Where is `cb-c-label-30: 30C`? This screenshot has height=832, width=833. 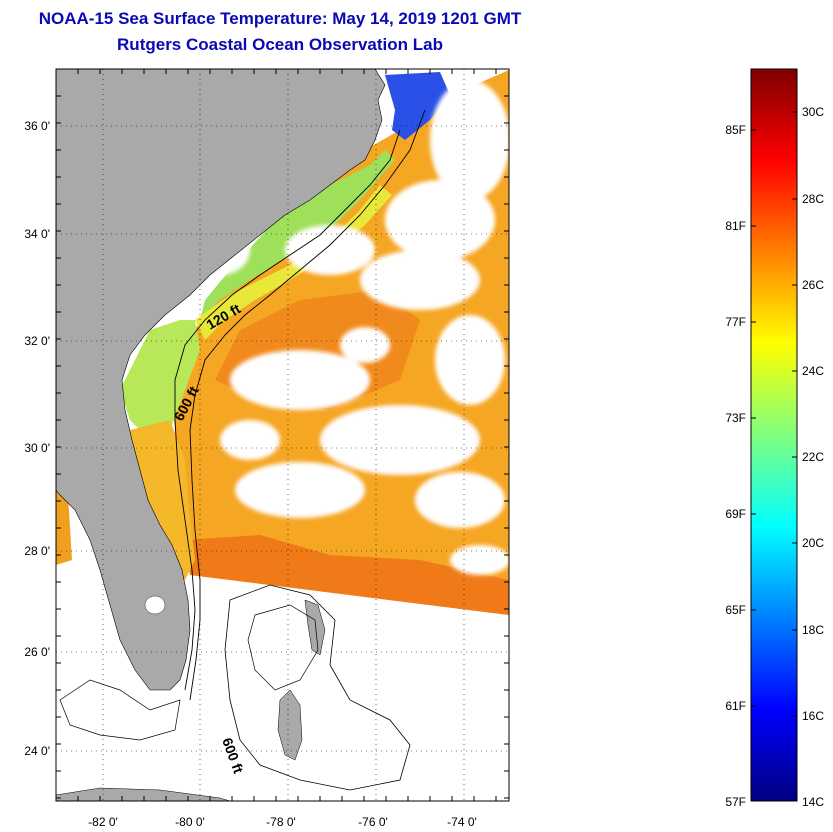
cb-c-label-30: 30C is located at coordinates (813, 112).